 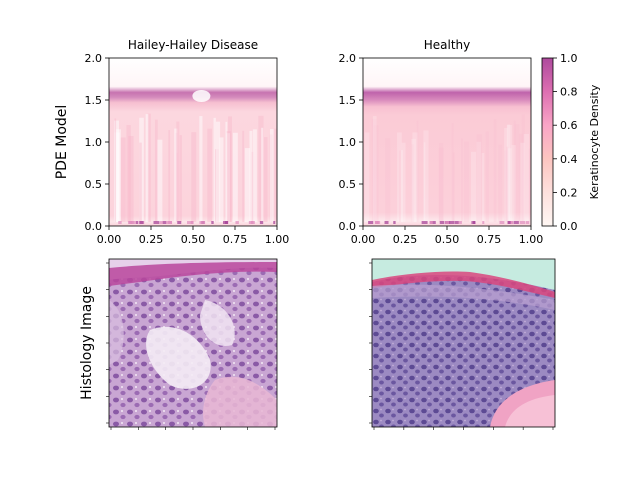 I want to click on colorbar-ticks: 0.0 0.2 0.4 0.6 0.8 1.0, so click(x=565, y=142).